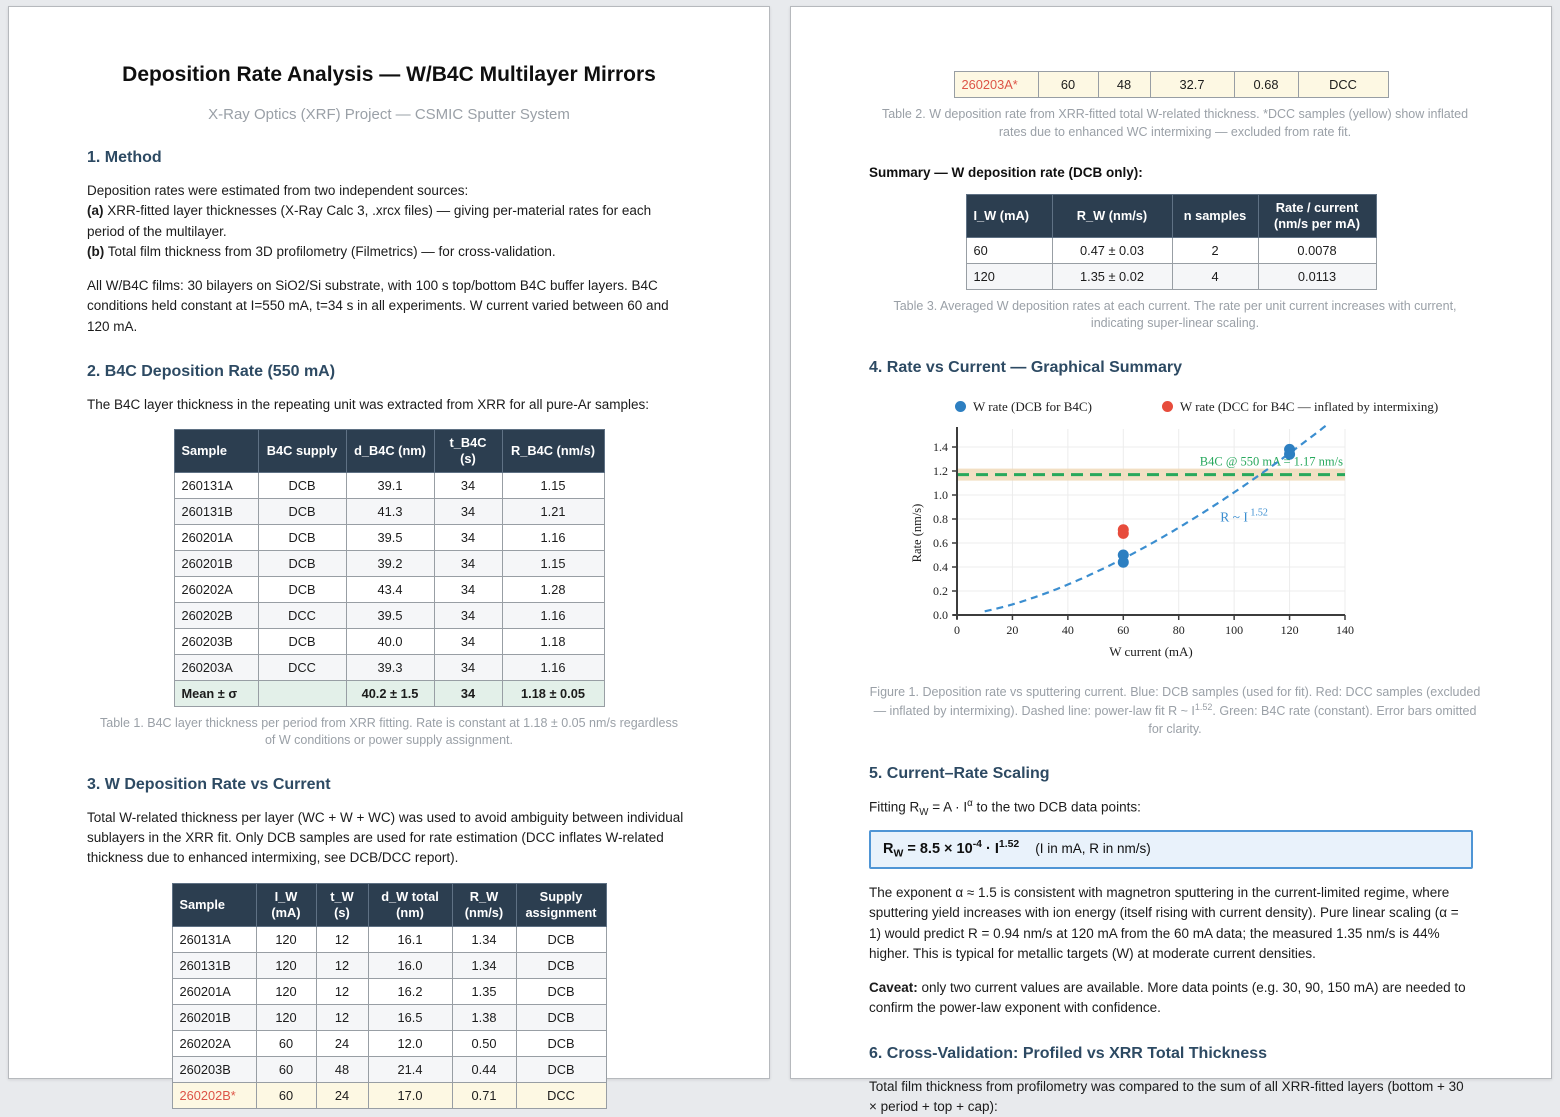 Image resolution: width=1560 pixels, height=1117 pixels. What do you see at coordinates (940, 567) in the screenshot?
I see `svg-text: 0.4` at bounding box center [940, 567].